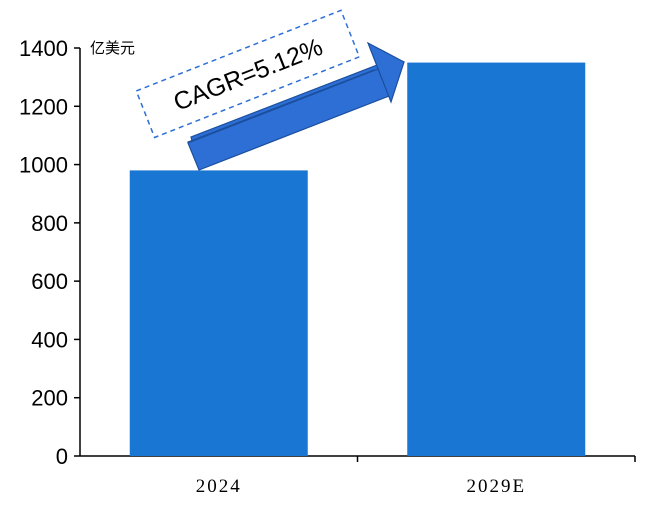 This screenshot has height=505, width=645. What do you see at coordinates (43, 165) in the screenshot?
I see `y-tick-label: 1000` at bounding box center [43, 165].